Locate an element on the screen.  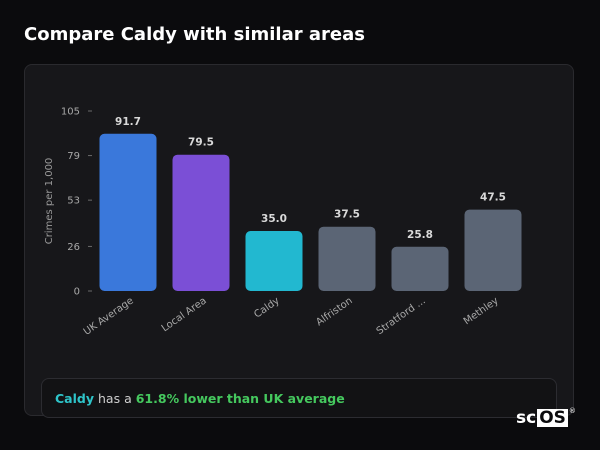
callout-connector-text: has a is located at coordinates (115, 398).